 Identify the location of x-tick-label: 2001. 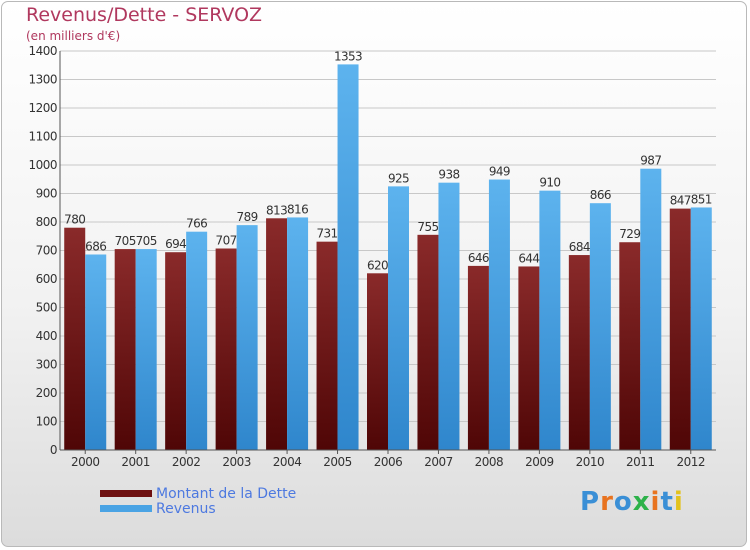
(135, 462).